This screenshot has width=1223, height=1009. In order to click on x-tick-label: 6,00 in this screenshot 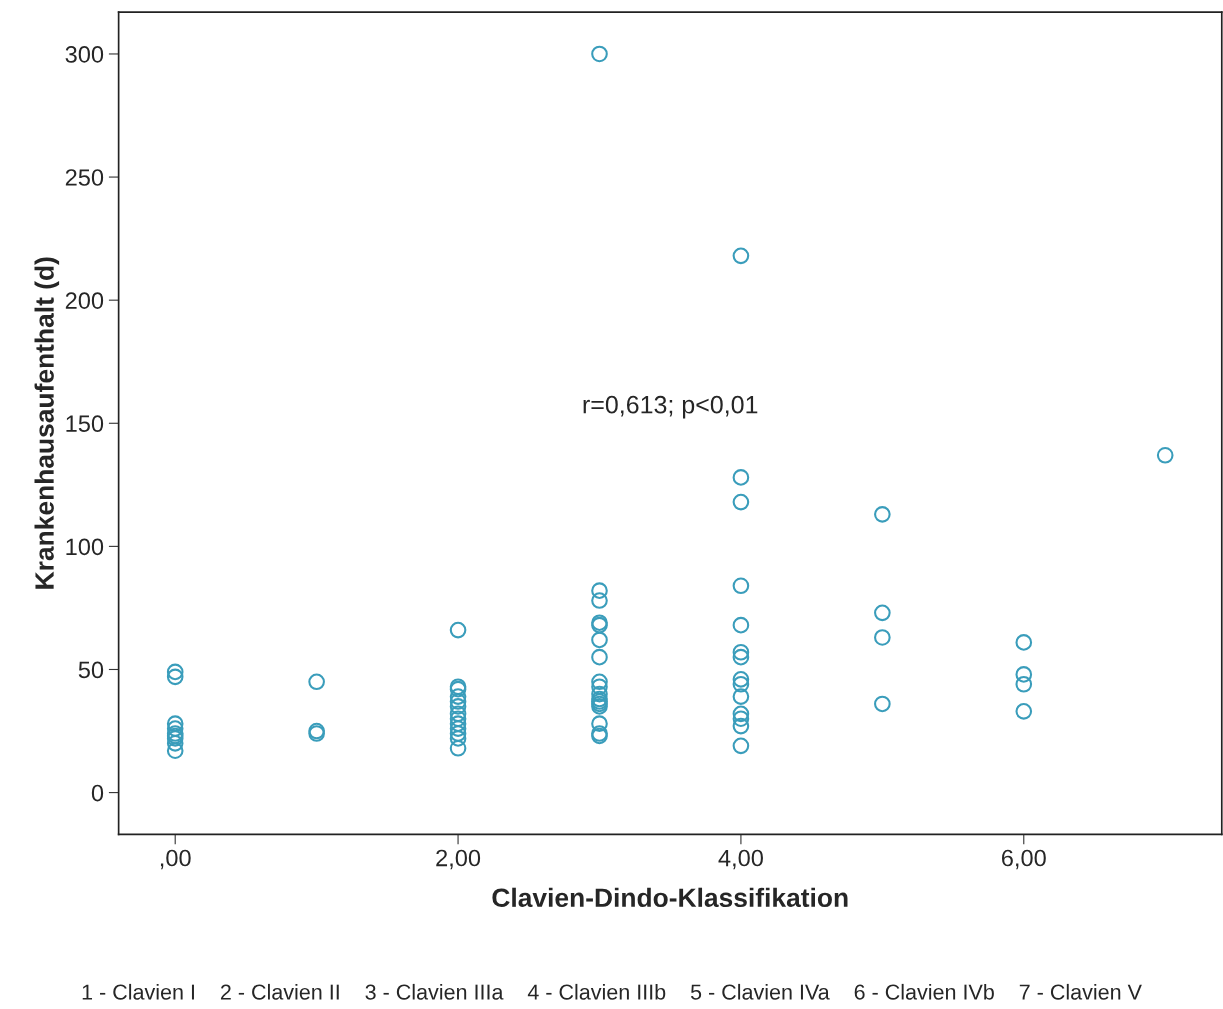, I will do `click(1024, 859)`.